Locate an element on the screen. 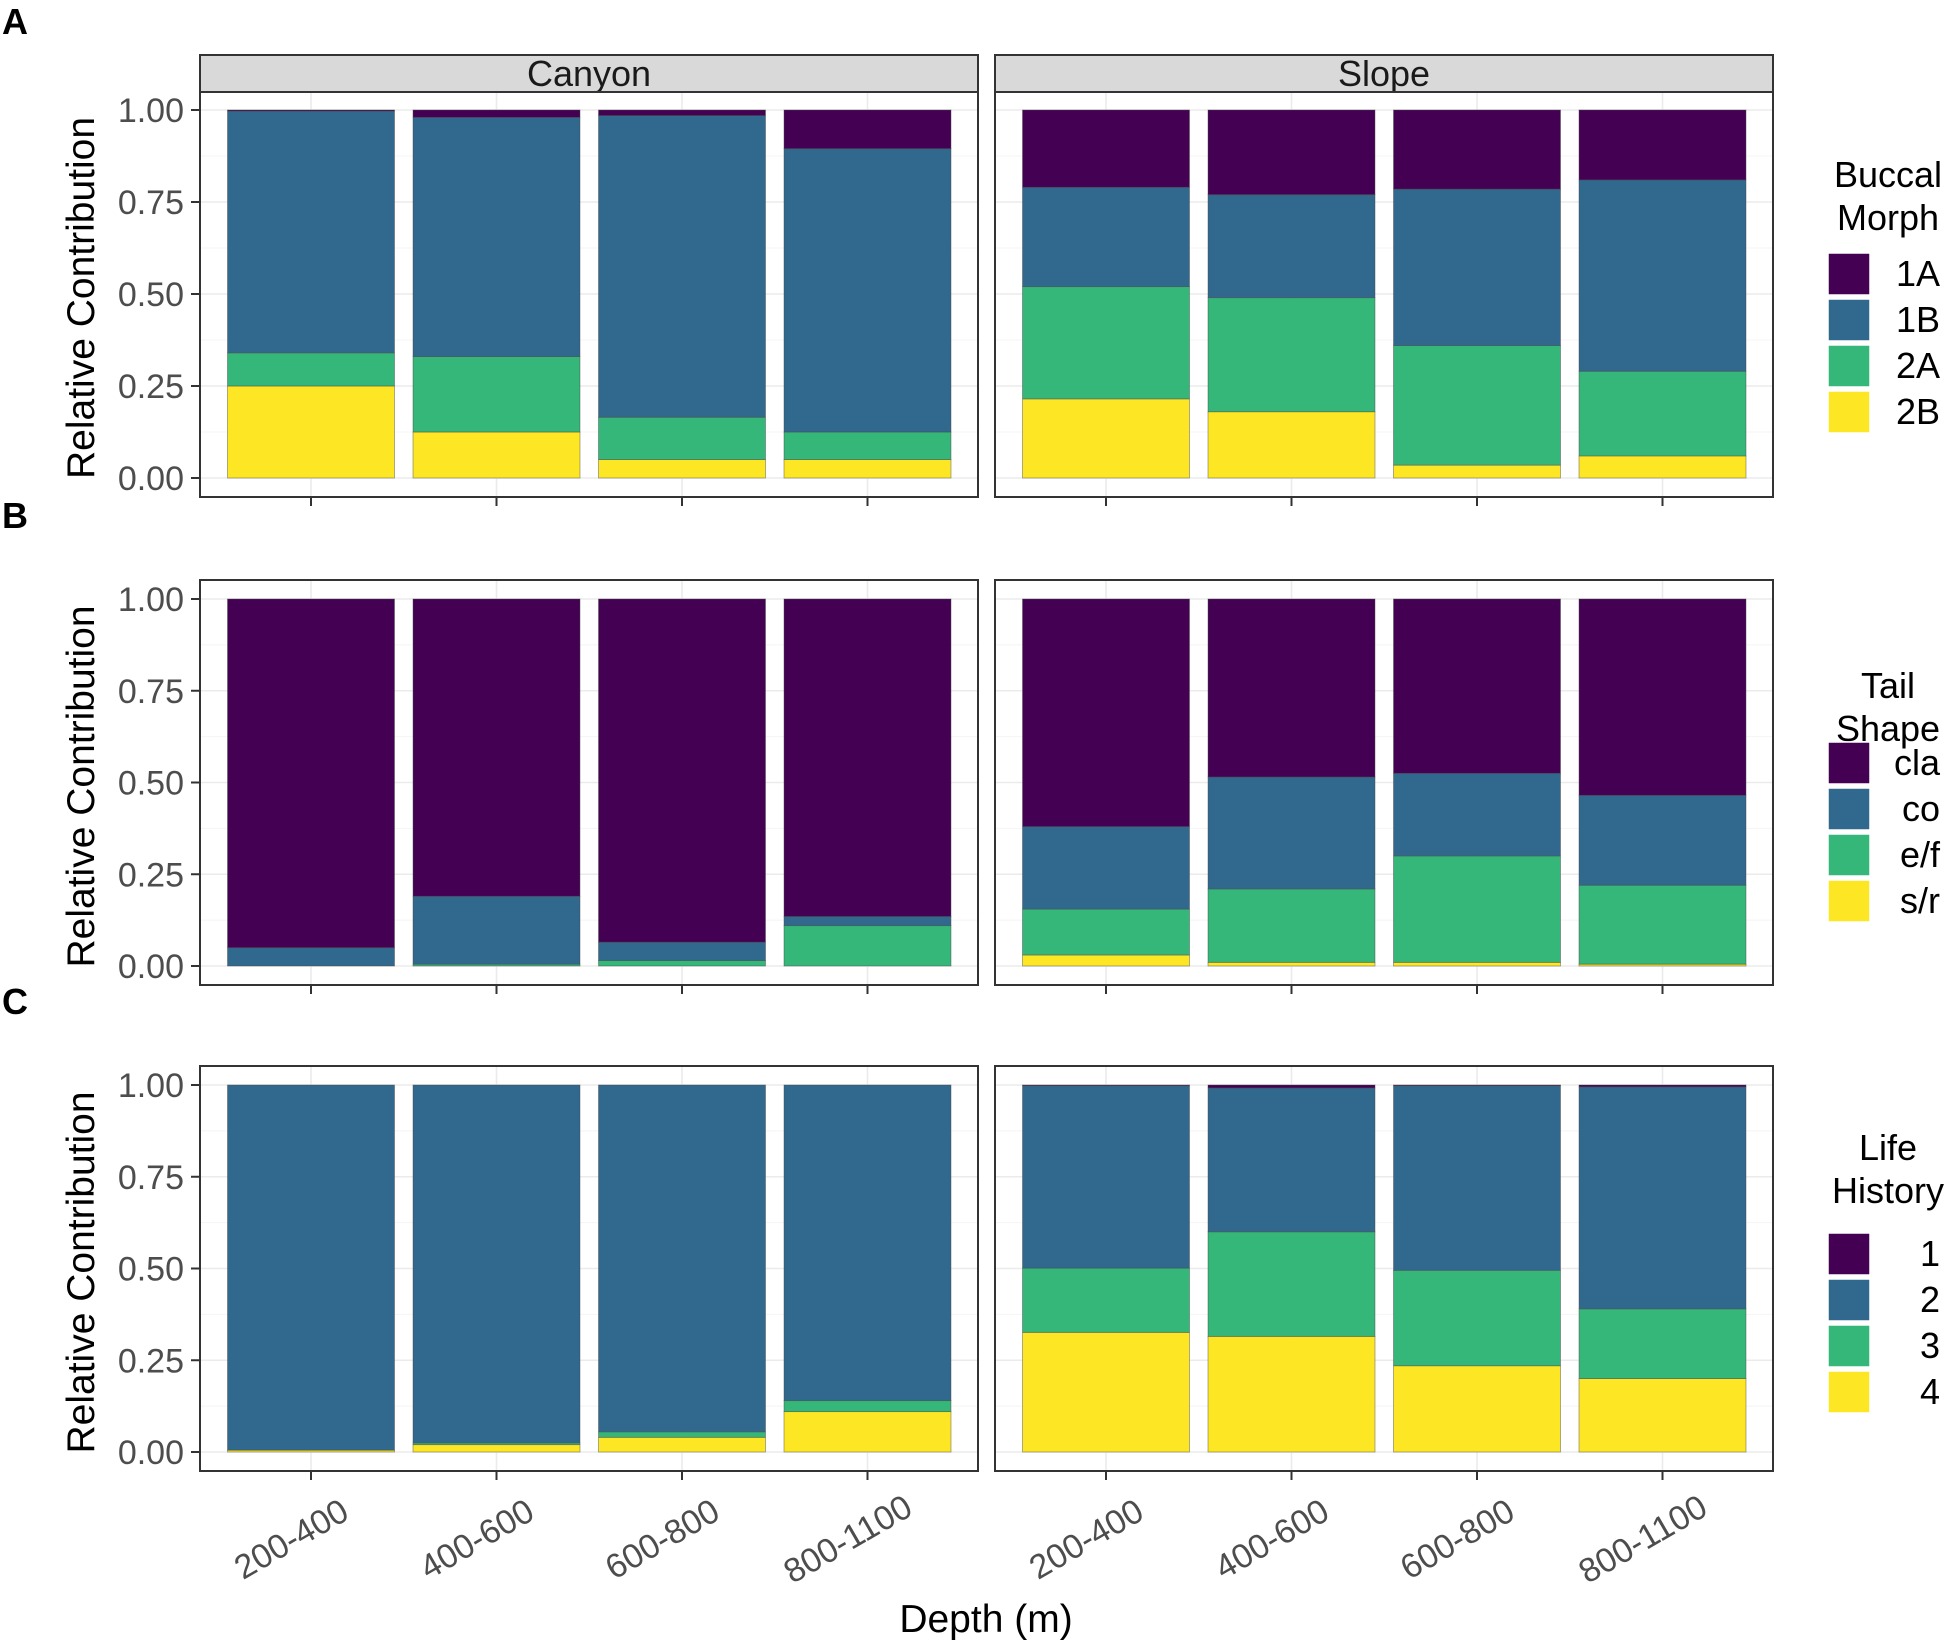 Image resolution: width=1950 pixels, height=1643 pixels. bar-segment-a-slope-600-800-2b is located at coordinates (1477, 471).